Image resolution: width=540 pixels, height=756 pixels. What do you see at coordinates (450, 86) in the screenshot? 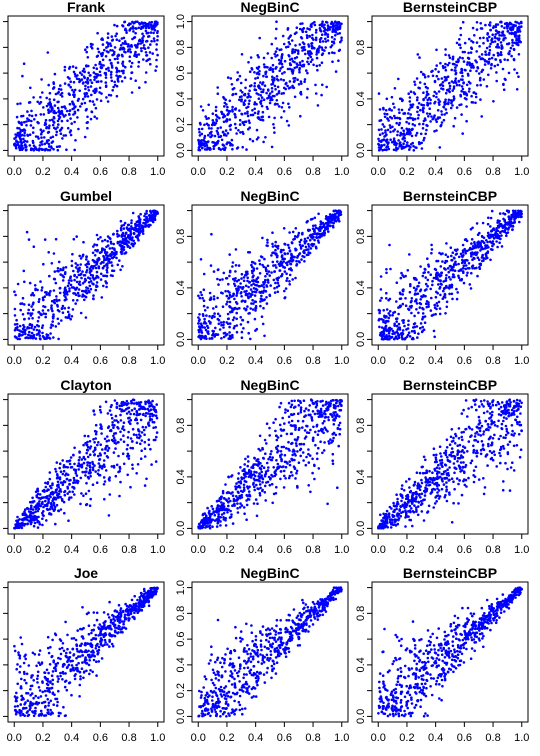
I see `scatter-points` at bounding box center [450, 86].